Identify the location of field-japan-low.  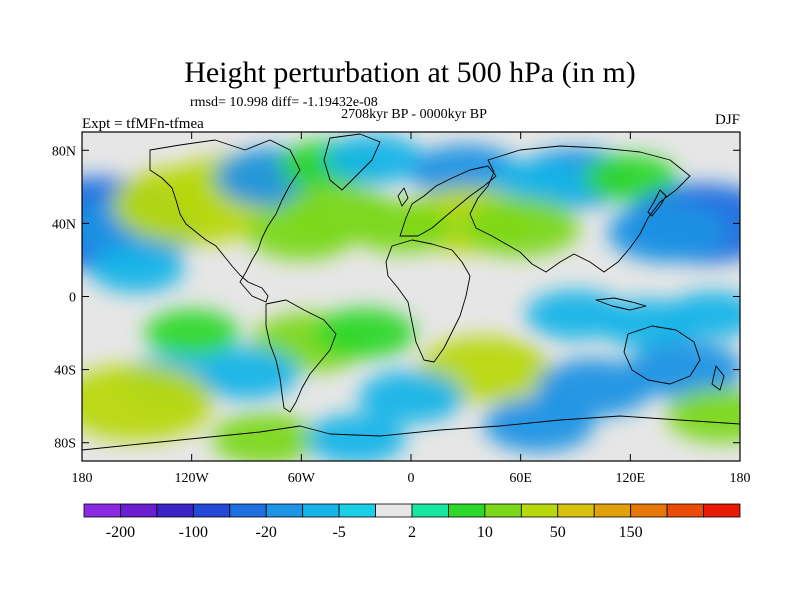
(667, 232).